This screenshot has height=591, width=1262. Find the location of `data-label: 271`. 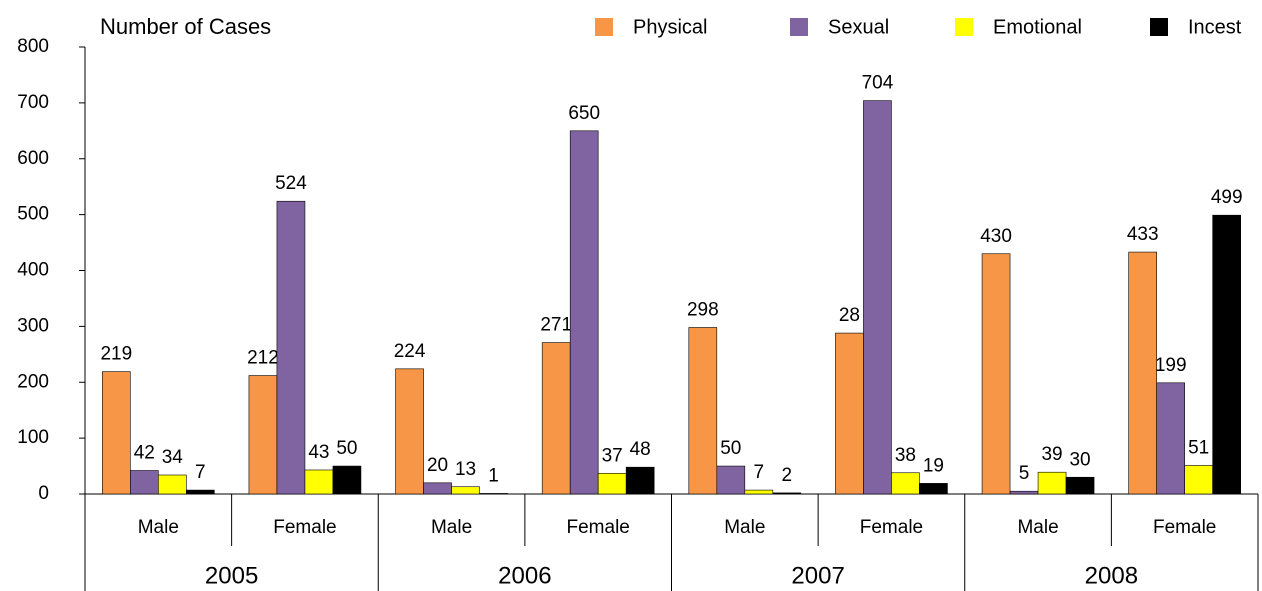

data-label: 271 is located at coordinates (556, 325).